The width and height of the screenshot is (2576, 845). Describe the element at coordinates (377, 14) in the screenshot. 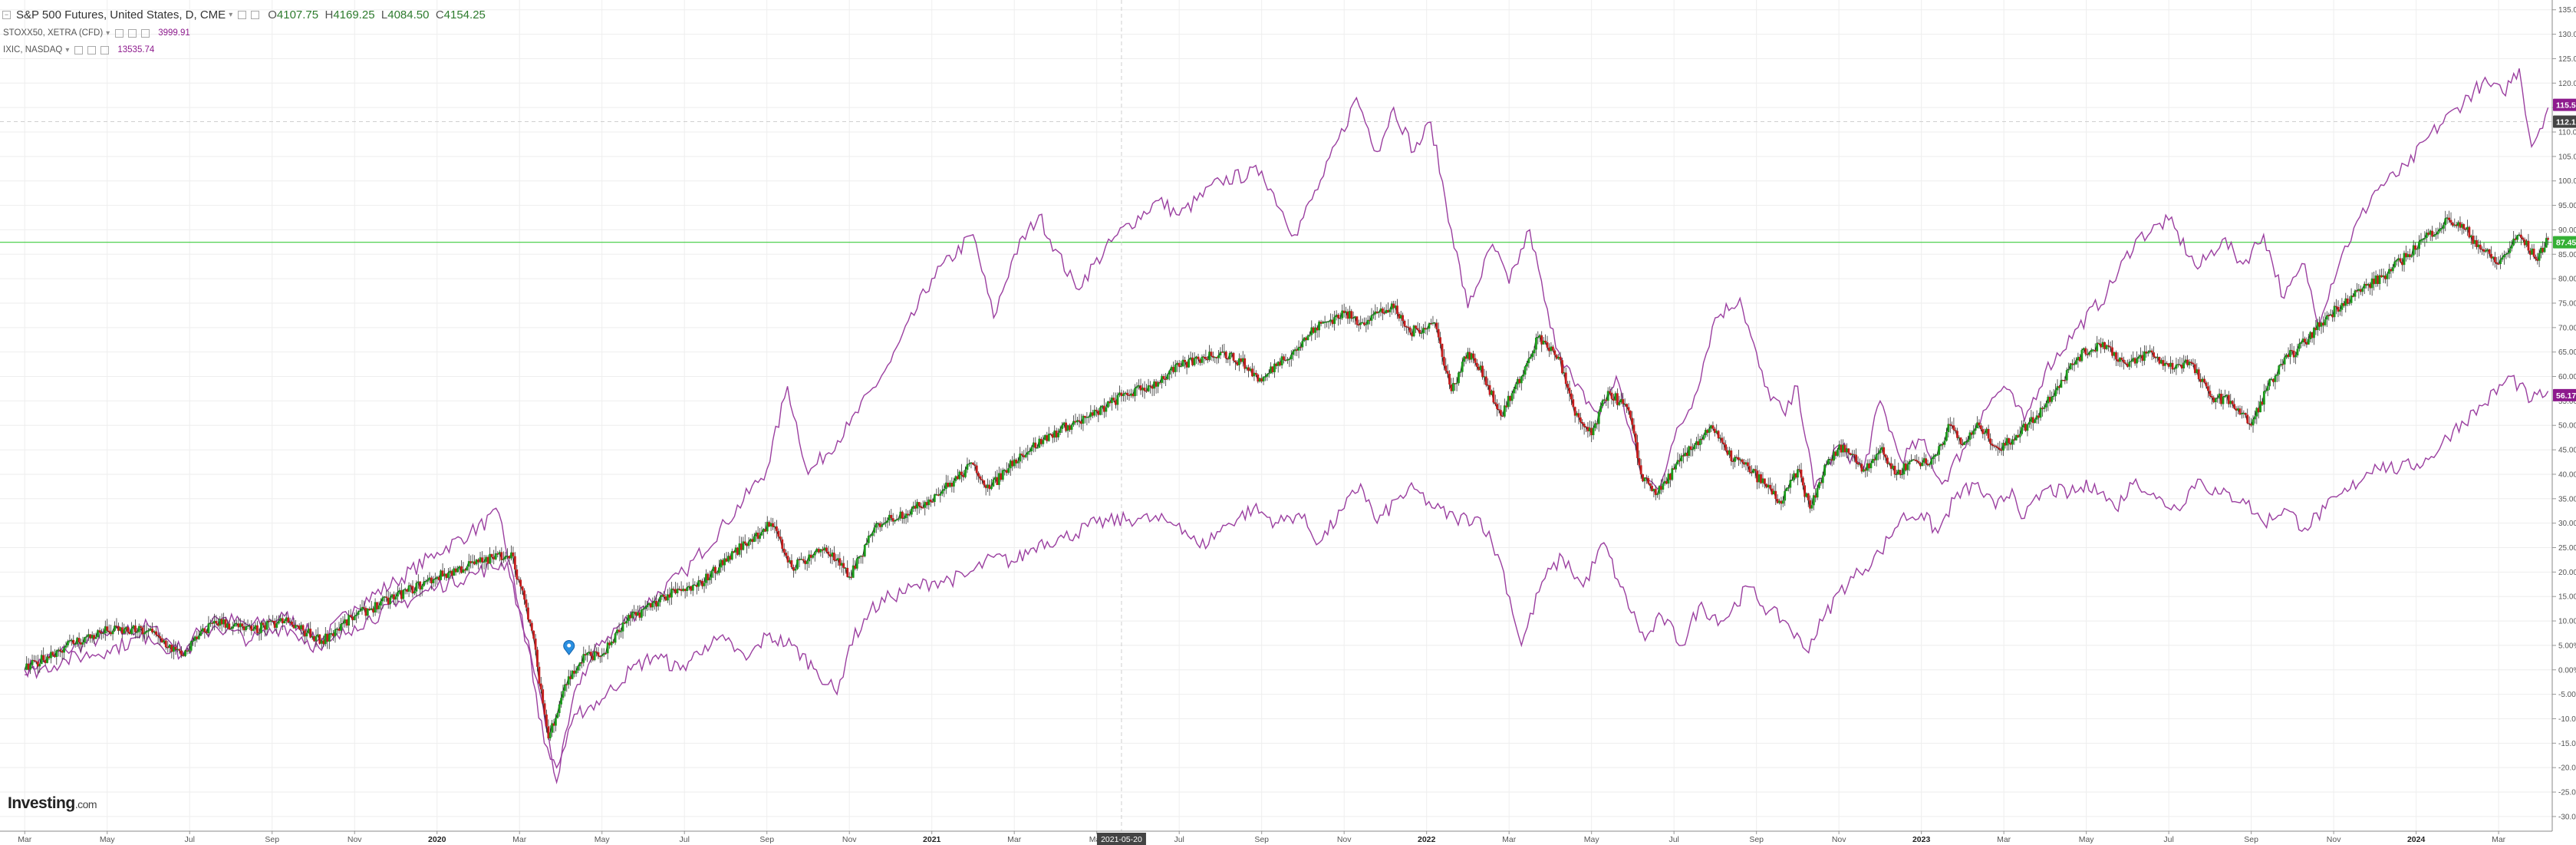

I see `ohlc-values: O4107.75 H4169.25 L4084.50 C4154.25` at that location.